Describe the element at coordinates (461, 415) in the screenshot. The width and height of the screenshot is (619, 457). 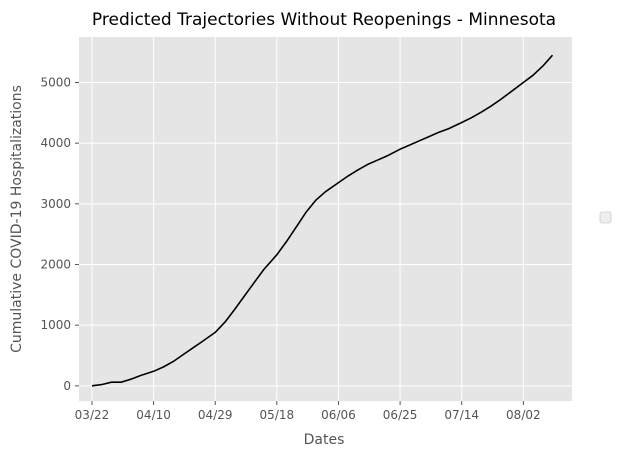
I see `x-tick-label: 07/14` at that location.